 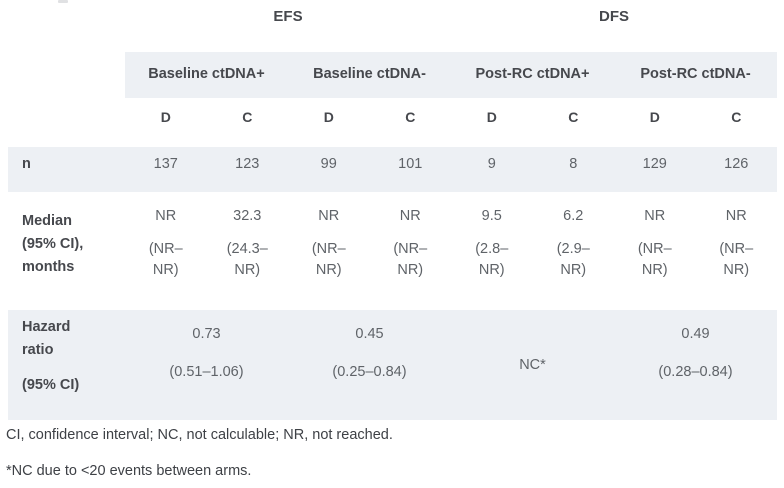 I want to click on hazard-cell-postrc-pos: NC*, so click(x=532, y=365).